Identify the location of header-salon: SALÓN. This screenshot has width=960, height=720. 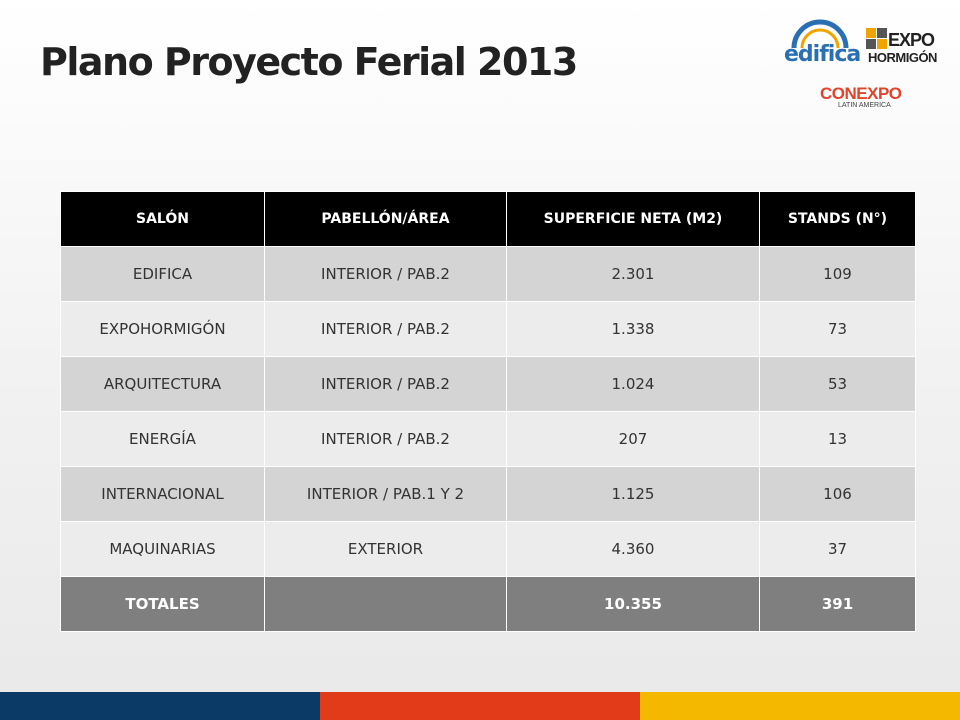
(162, 219).